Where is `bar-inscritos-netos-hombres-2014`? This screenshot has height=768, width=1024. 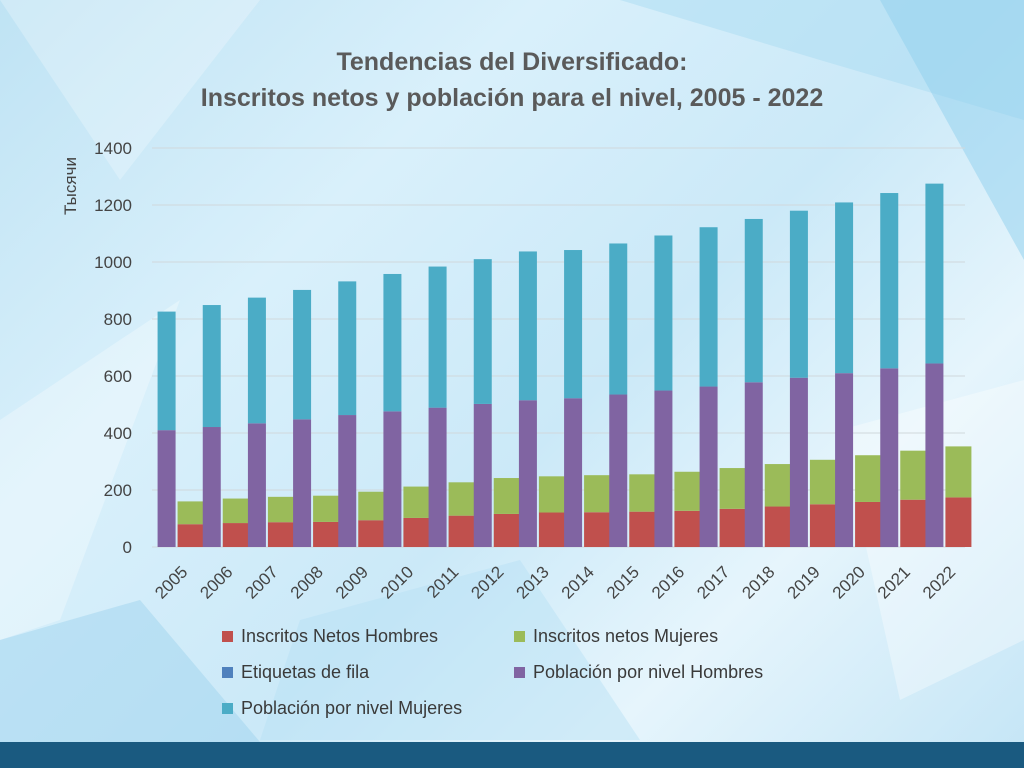 bar-inscritos-netos-hombres-2014 is located at coordinates (597, 529).